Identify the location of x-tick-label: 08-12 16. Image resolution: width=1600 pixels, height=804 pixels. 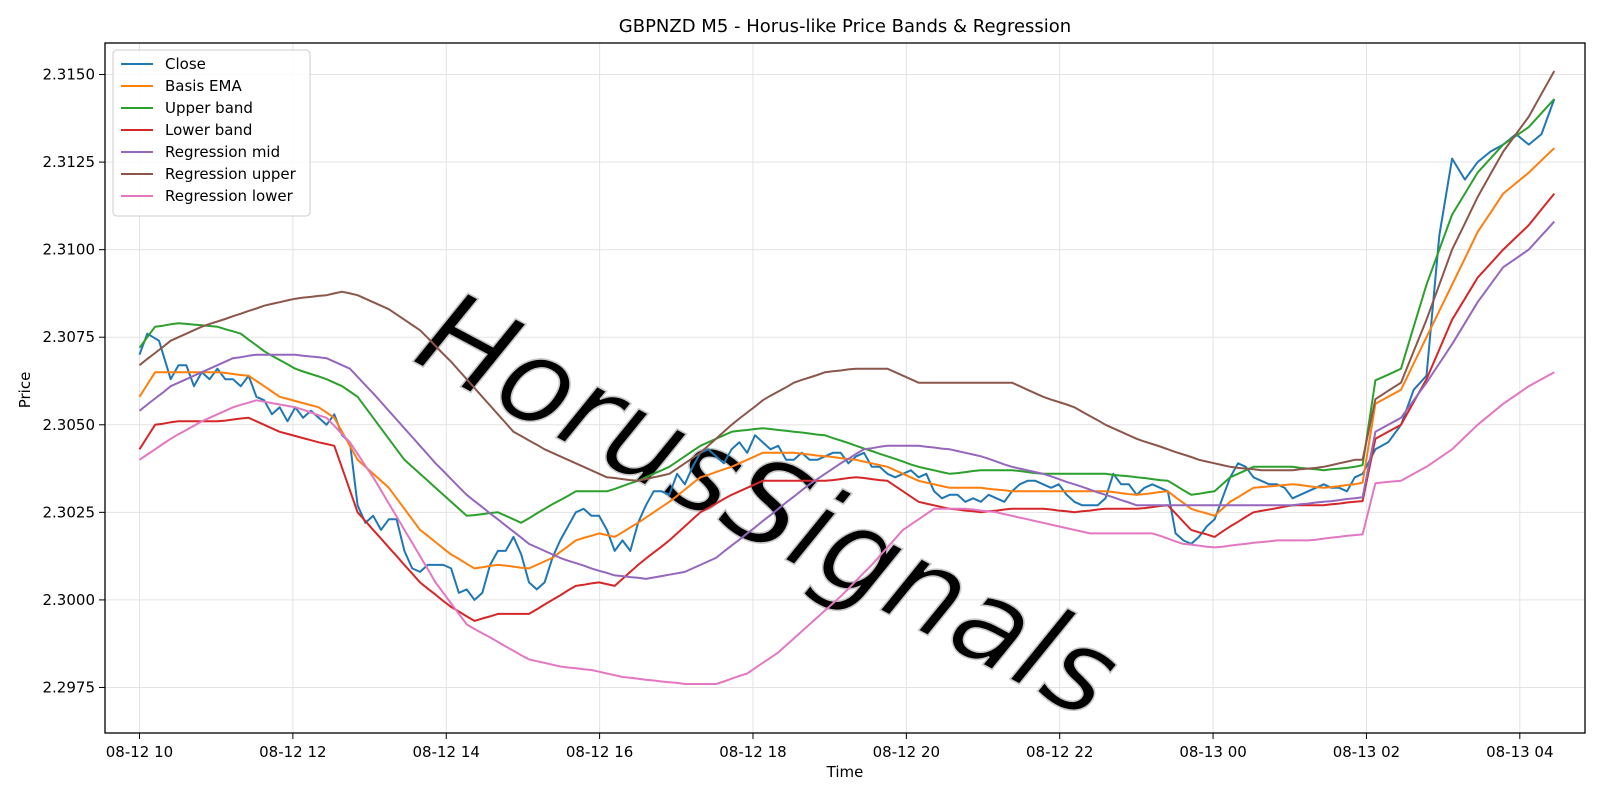
(599, 752).